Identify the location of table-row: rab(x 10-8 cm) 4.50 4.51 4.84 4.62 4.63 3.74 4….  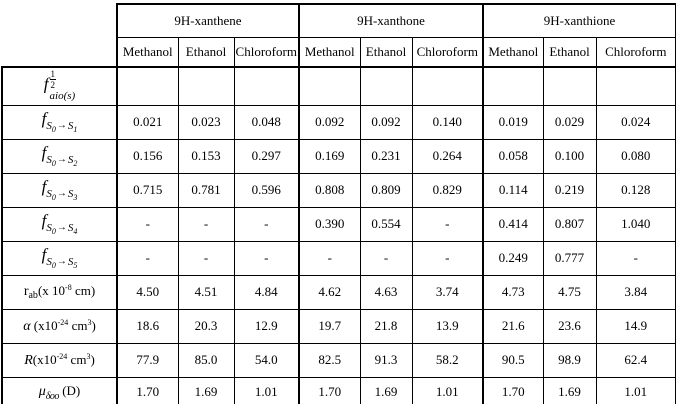
(338, 292).